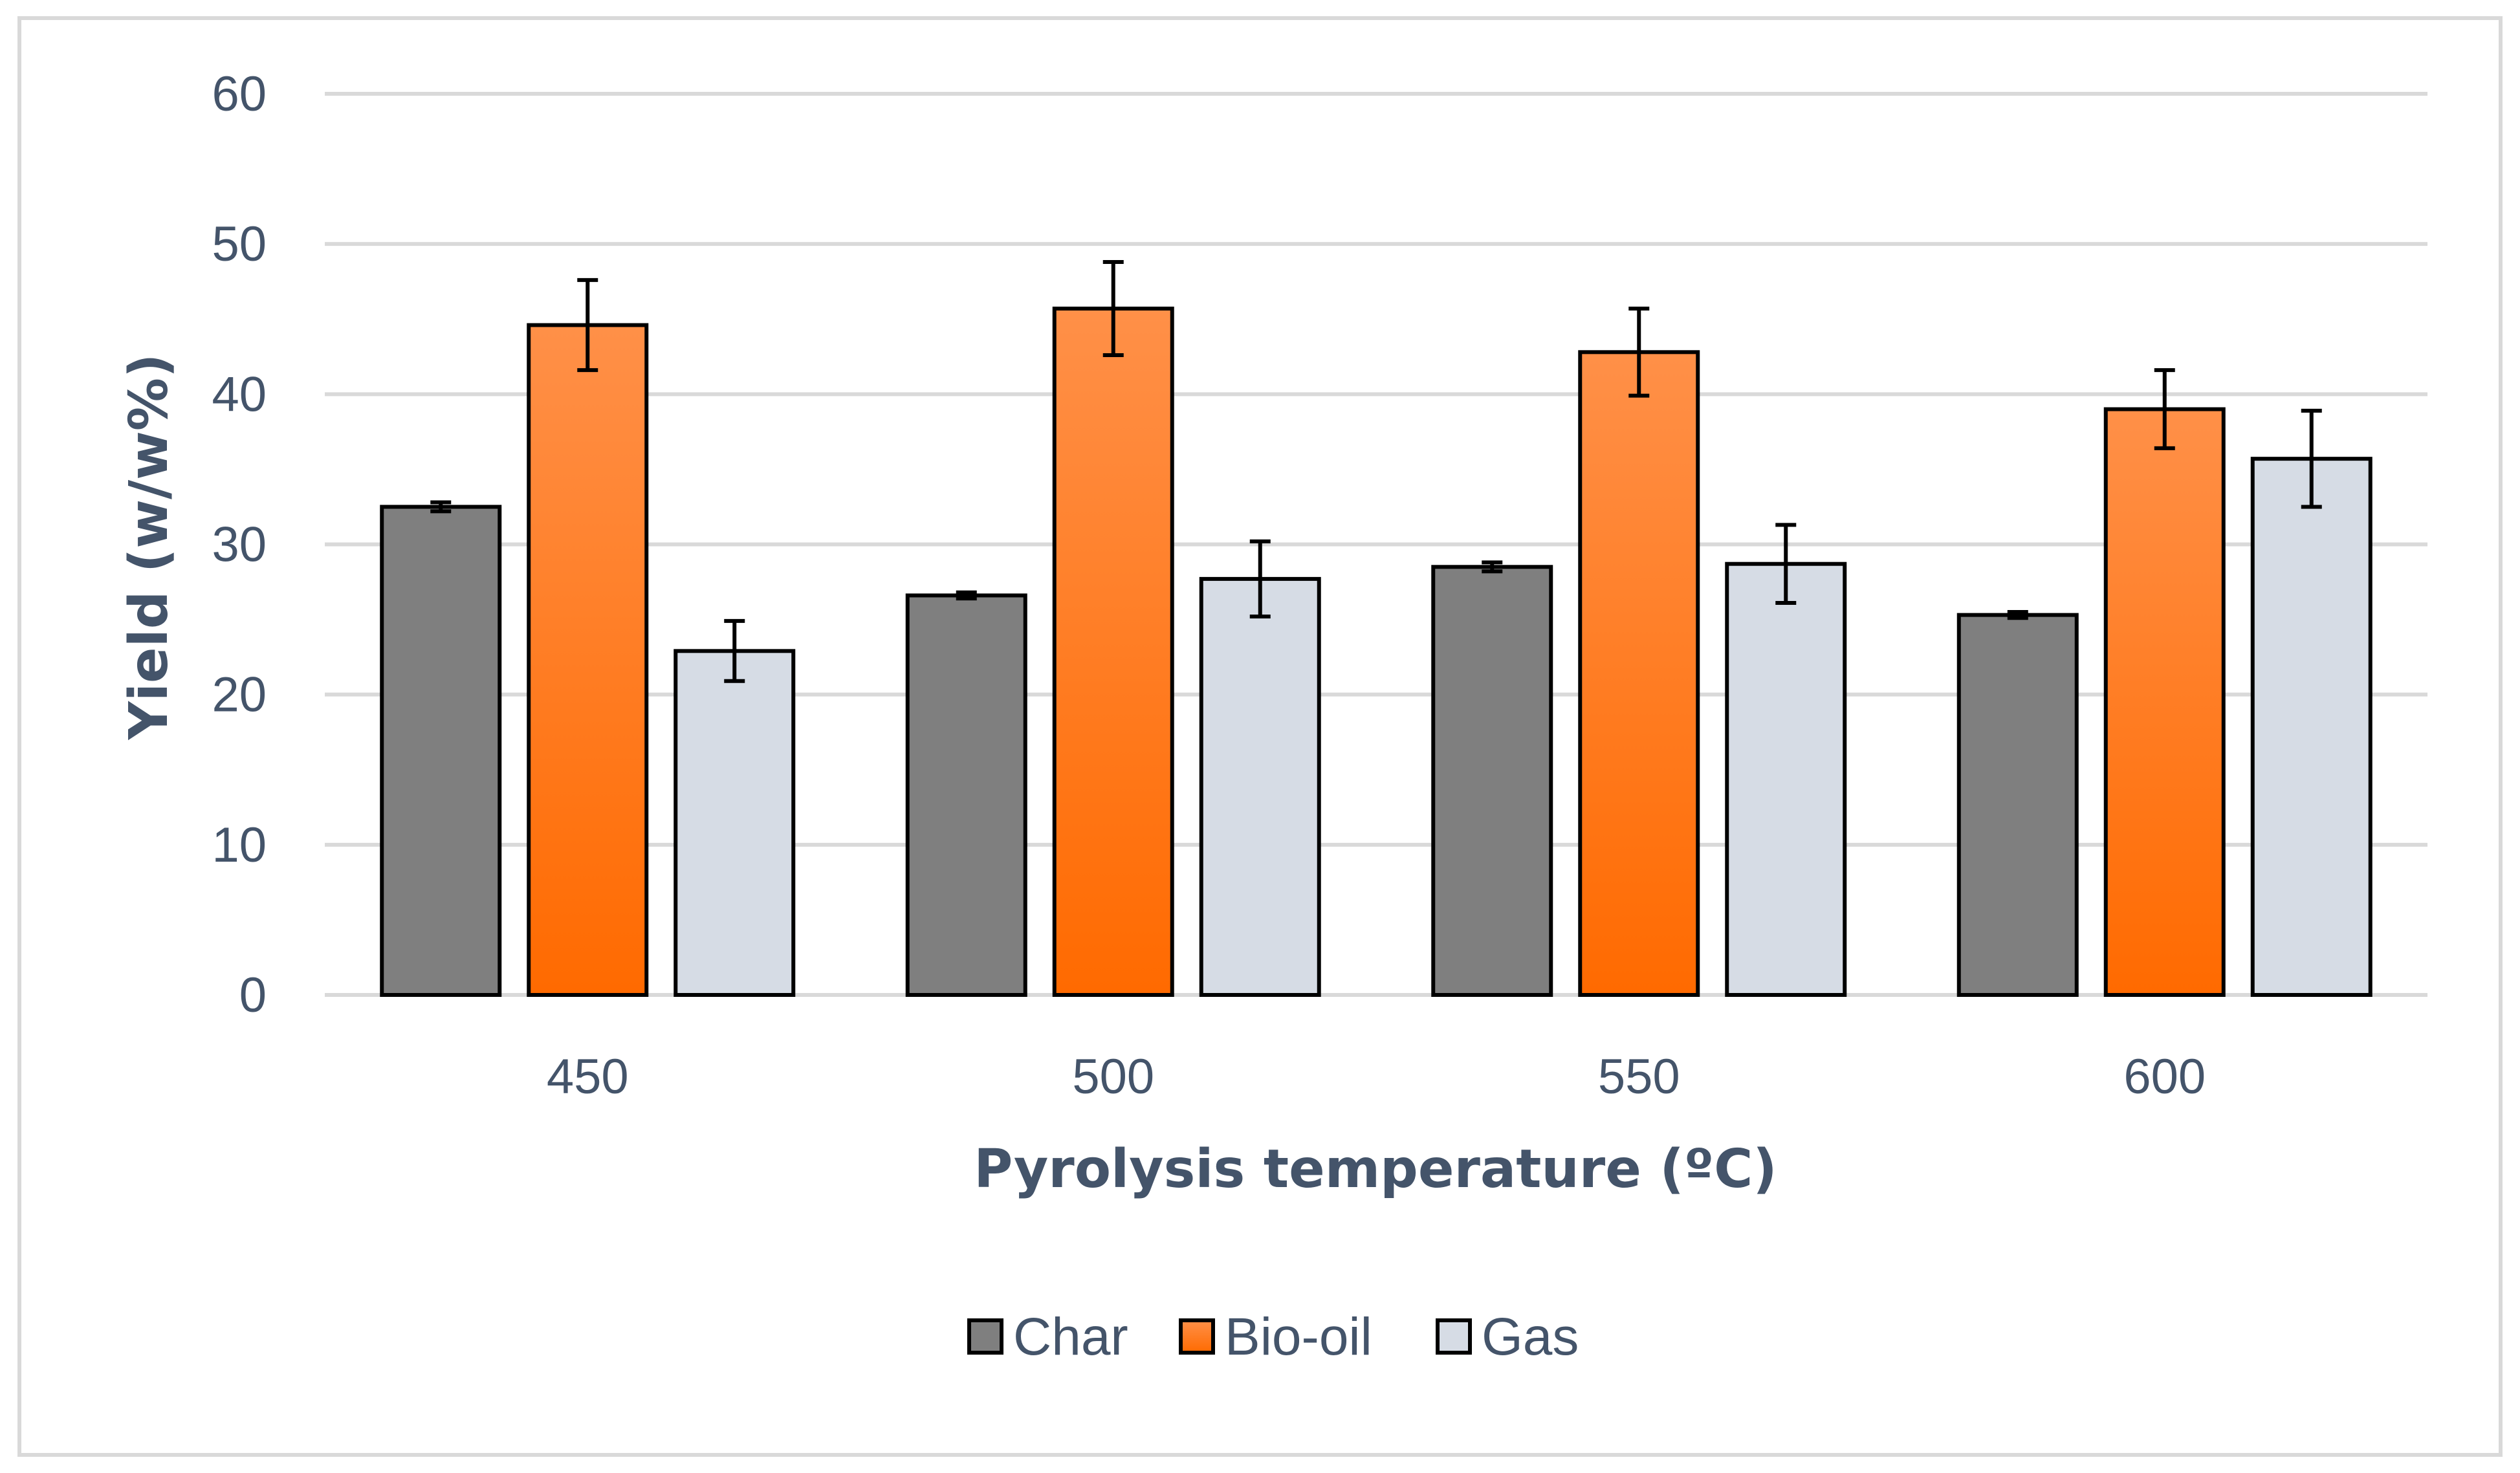 The width and height of the screenshot is (2520, 1473). Describe the element at coordinates (253, 995) in the screenshot. I see `y-tick-label: 0` at that location.